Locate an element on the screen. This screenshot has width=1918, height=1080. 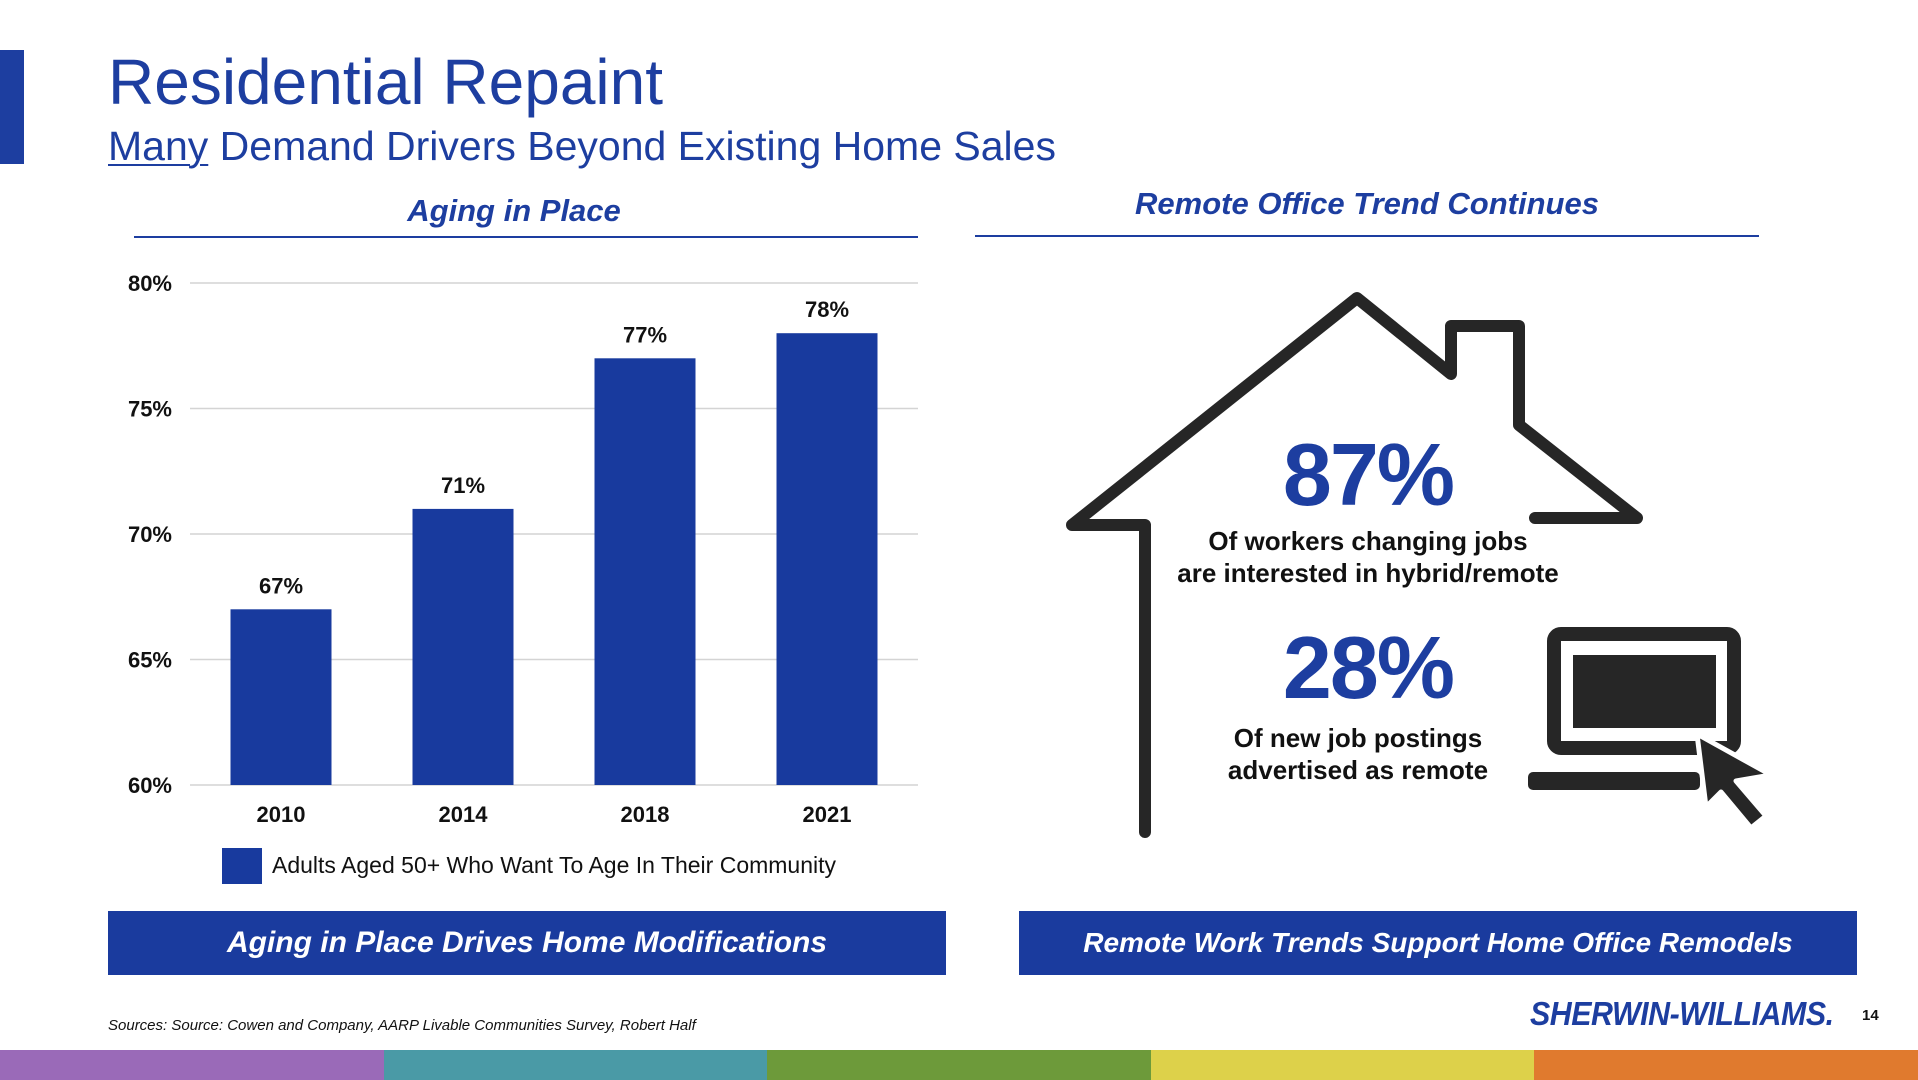
bar-2018 is located at coordinates (645, 571).